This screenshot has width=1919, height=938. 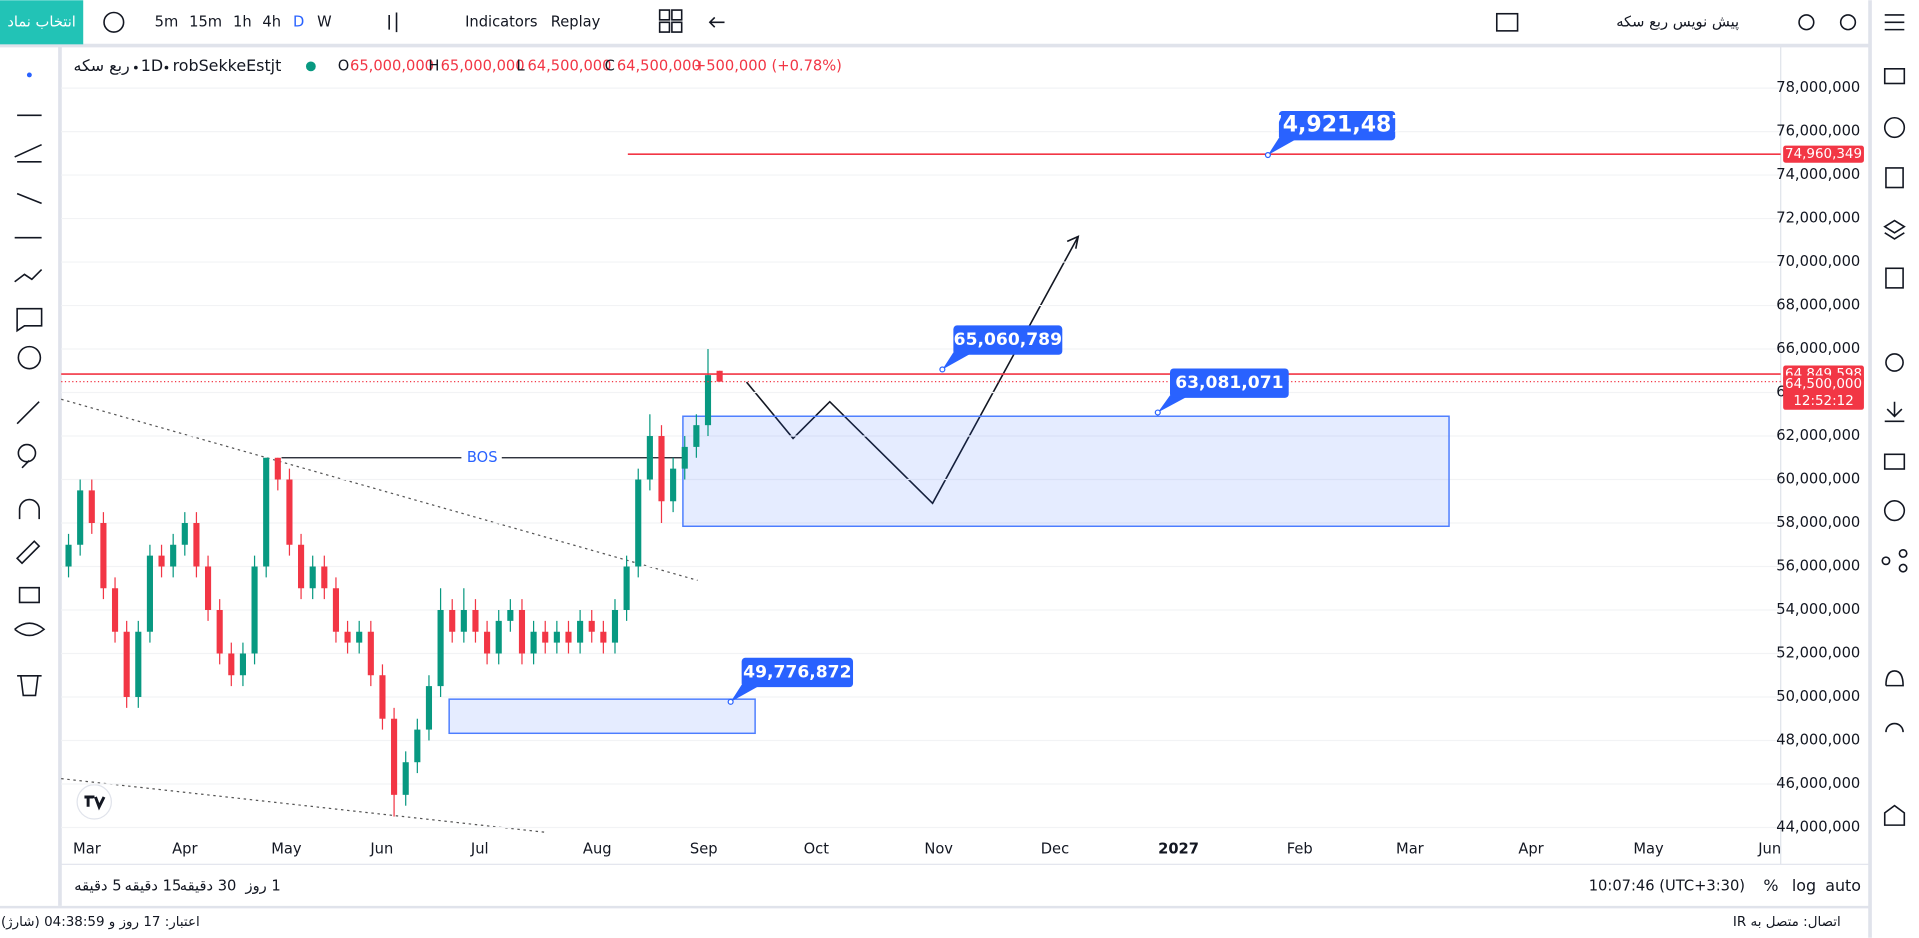 I want to click on x-tick-label: Aug, so click(x=597, y=849).